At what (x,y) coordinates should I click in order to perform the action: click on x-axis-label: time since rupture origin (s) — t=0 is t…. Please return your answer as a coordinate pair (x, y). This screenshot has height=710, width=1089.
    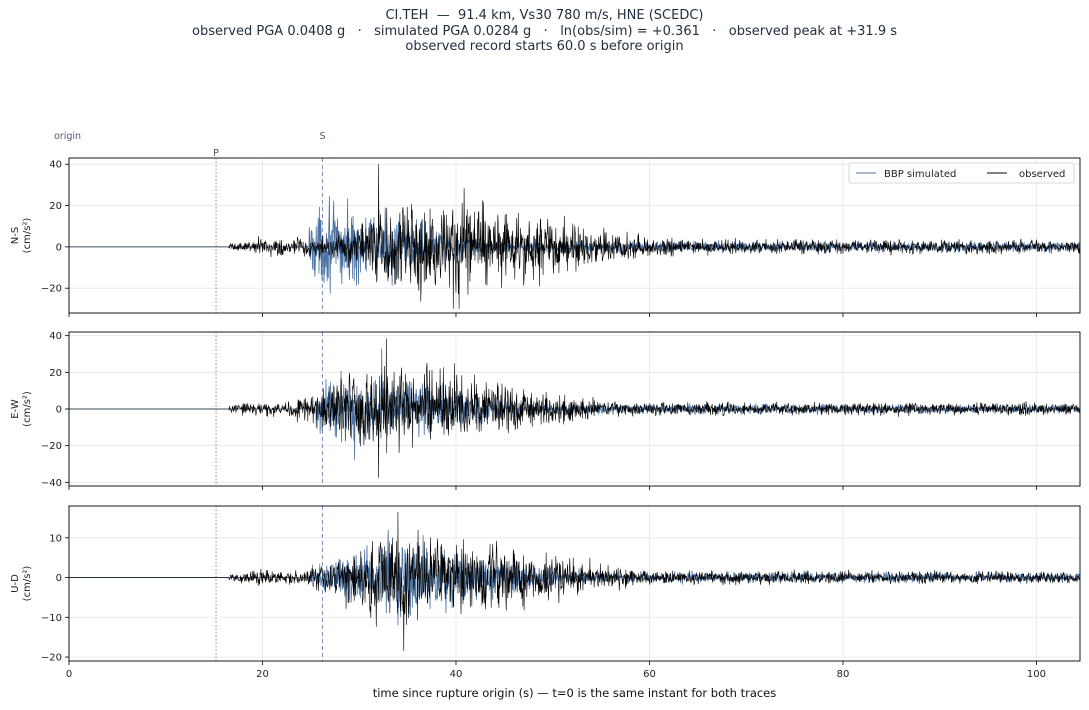
    Looking at the image, I should click on (575, 693).